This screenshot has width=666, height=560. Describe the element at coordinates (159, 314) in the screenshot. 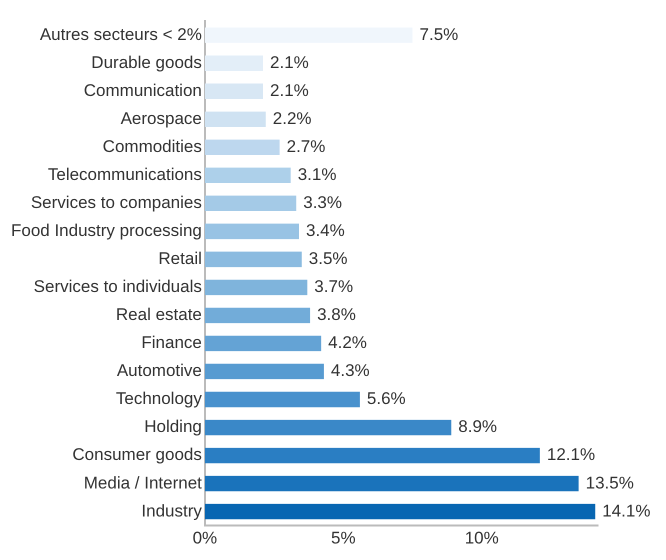

I see `y-tick-label: Real estate` at that location.